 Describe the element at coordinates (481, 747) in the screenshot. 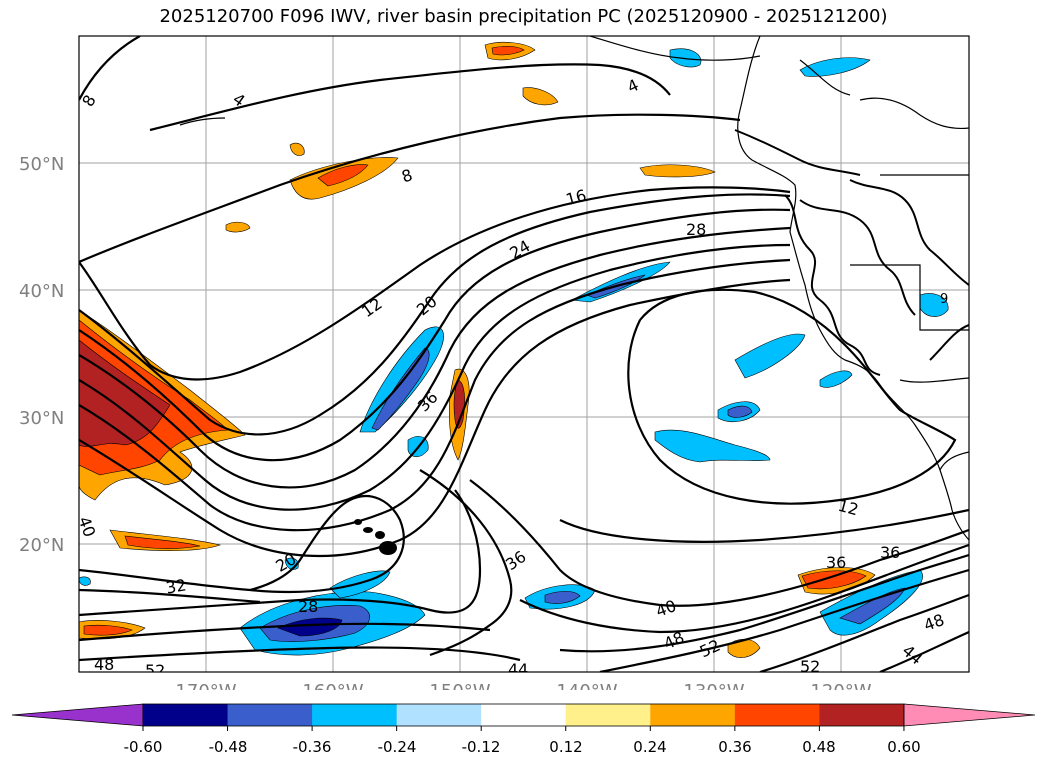

I see `colorbar-tick-label: -0.12` at that location.